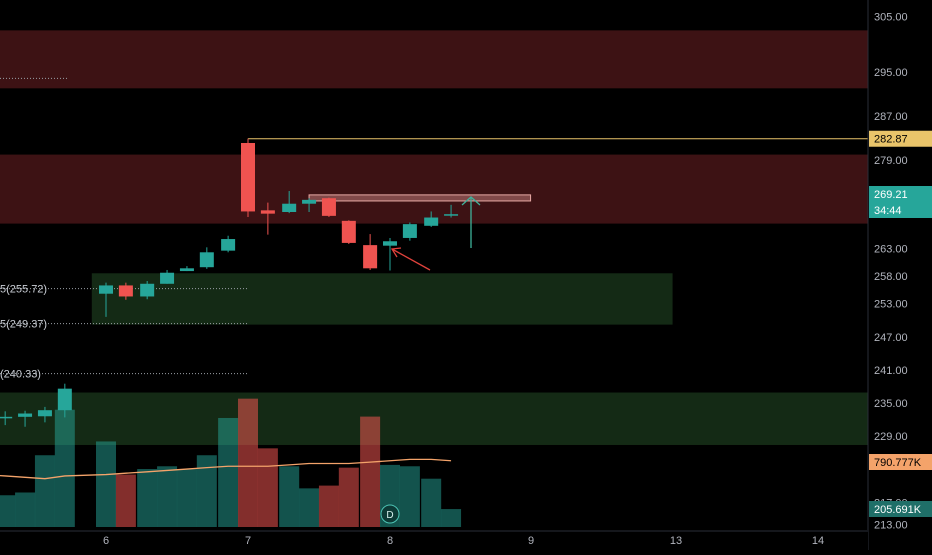 The width and height of the screenshot is (932, 555). I want to click on time-tick-label: 9, so click(531, 541).